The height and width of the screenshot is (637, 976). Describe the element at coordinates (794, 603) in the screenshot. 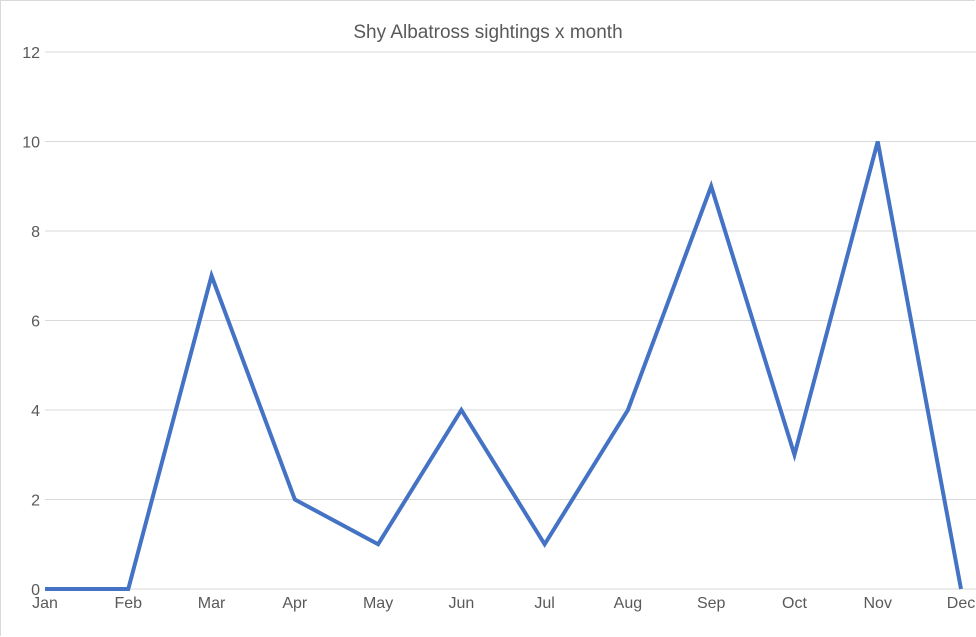

I see `x-tick-label: Oct` at that location.